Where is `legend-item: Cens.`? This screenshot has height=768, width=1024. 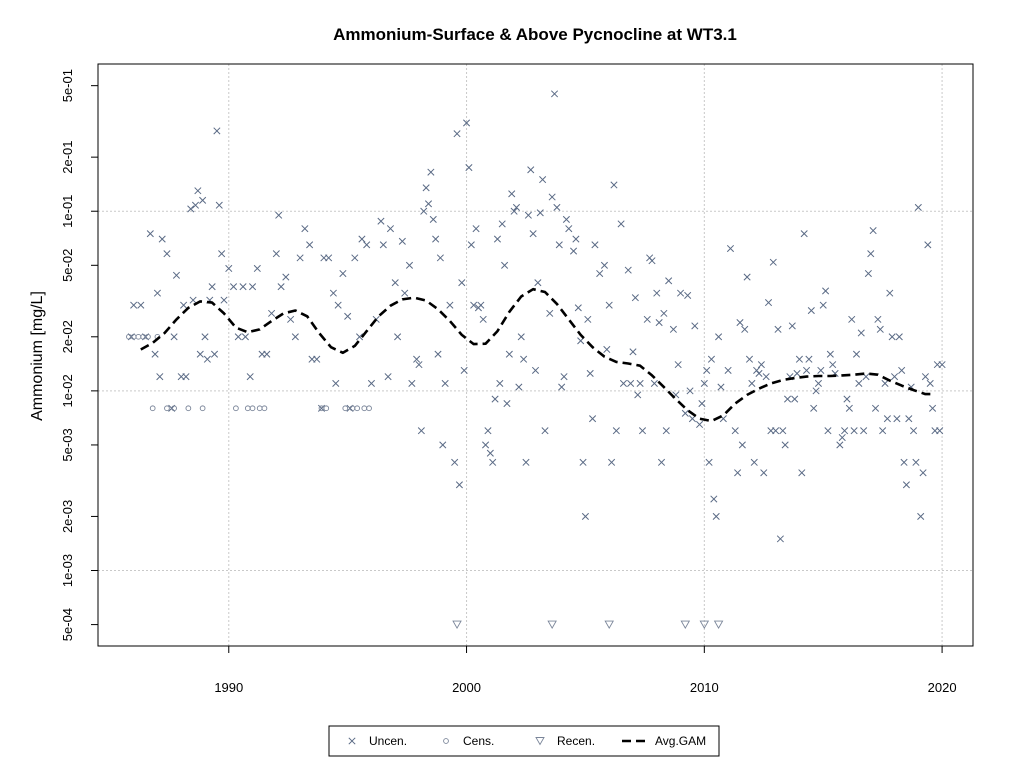 legend-item: Cens. is located at coordinates (468, 741).